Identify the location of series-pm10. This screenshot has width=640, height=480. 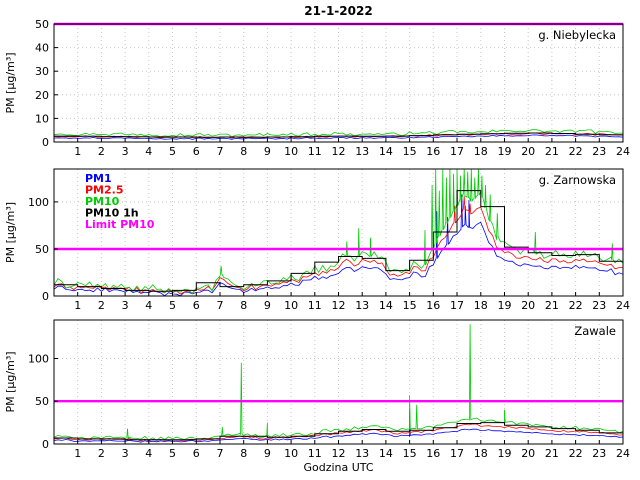
(338, 133).